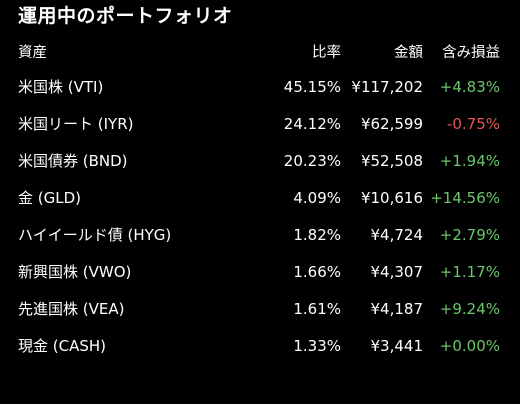 The width and height of the screenshot is (520, 404). What do you see at coordinates (260, 87) in the screenshot?
I see `table-row: 米国株 (VTI) 45.15% ¥117,202 +4.83%` at bounding box center [260, 87].